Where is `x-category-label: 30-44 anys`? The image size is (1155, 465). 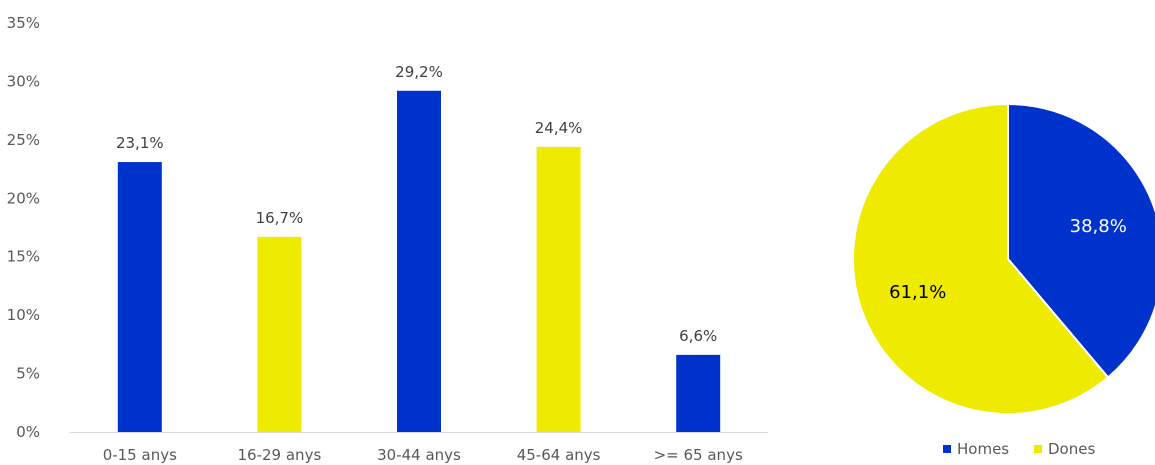 x-category-label: 30-44 anys is located at coordinates (419, 455).